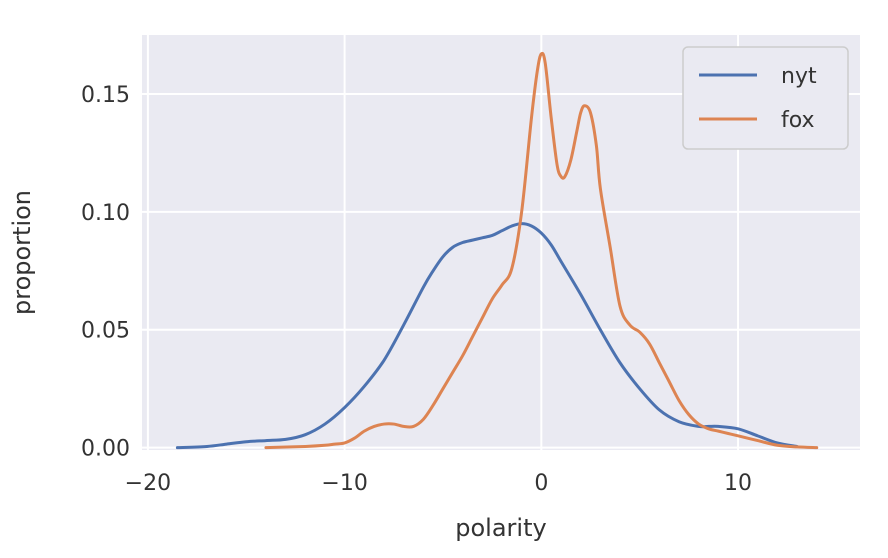 This screenshot has height=558, width=888. Describe the element at coordinates (344, 483) in the screenshot. I see `x-tick-label: −10` at that location.